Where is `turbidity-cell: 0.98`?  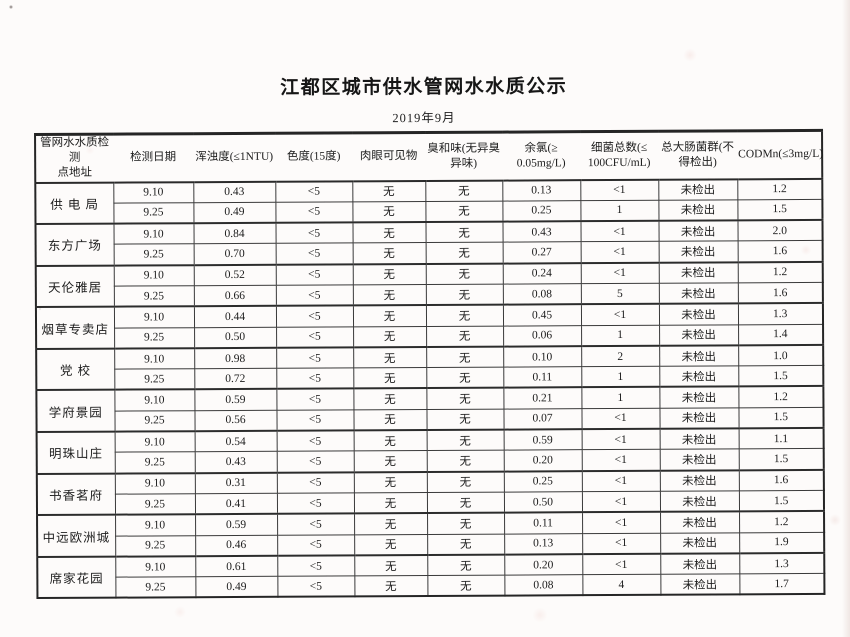
turbidity-cell: 0.98 is located at coordinates (235, 358).